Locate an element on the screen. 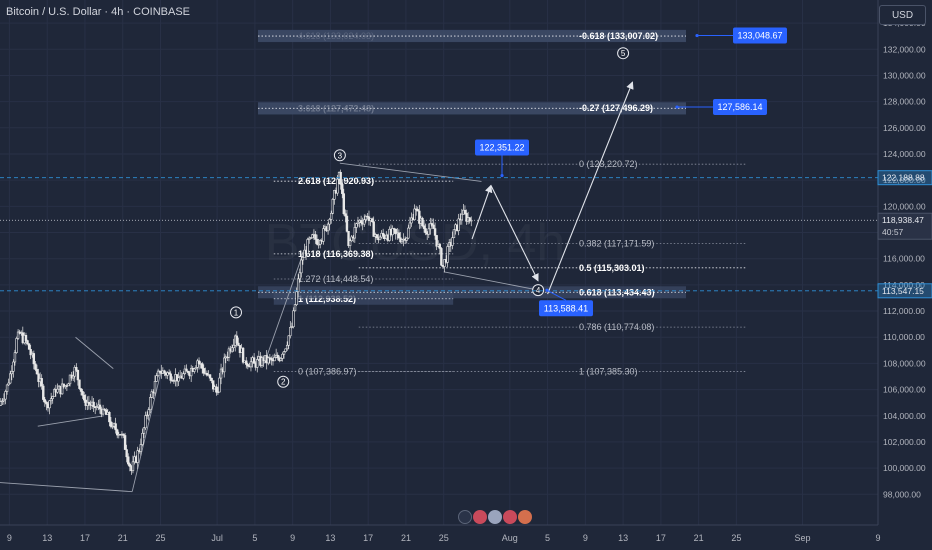 The height and width of the screenshot is (550, 932). y-tick-label: 110,000.00 is located at coordinates (904, 337).